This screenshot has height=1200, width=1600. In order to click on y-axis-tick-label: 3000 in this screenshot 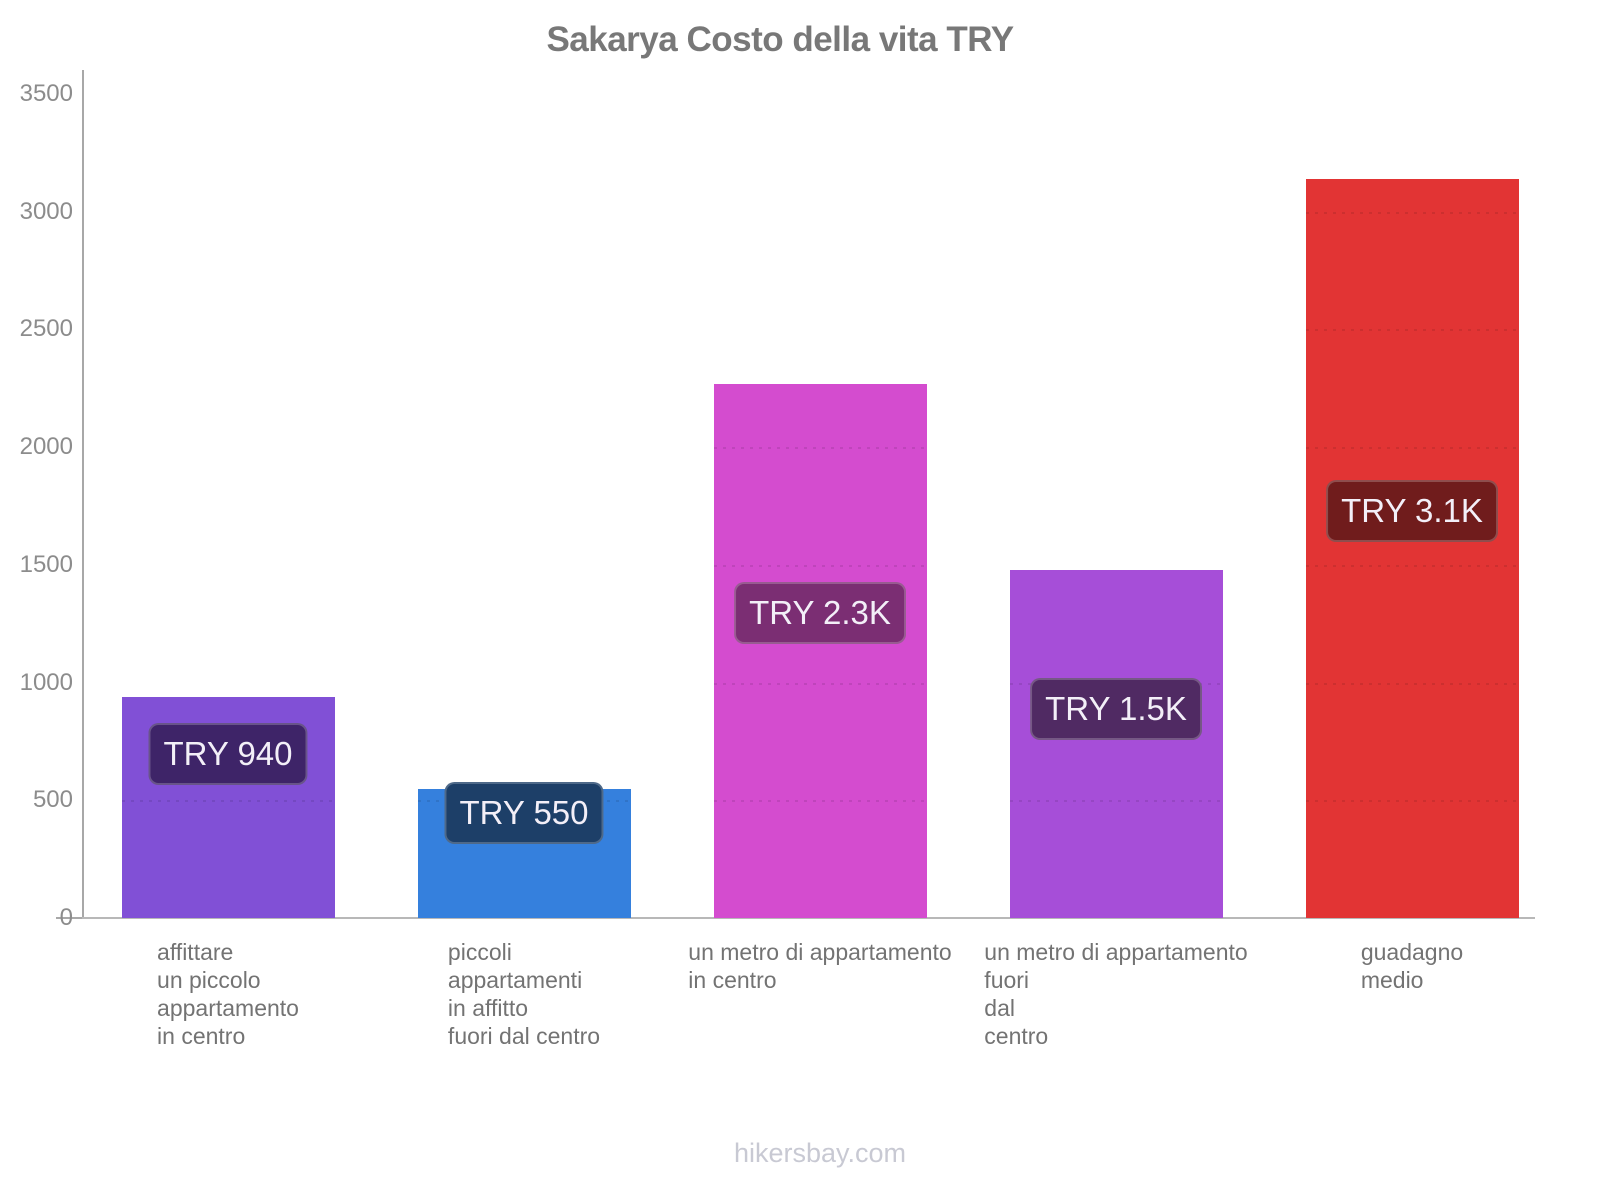, I will do `click(46, 211)`.